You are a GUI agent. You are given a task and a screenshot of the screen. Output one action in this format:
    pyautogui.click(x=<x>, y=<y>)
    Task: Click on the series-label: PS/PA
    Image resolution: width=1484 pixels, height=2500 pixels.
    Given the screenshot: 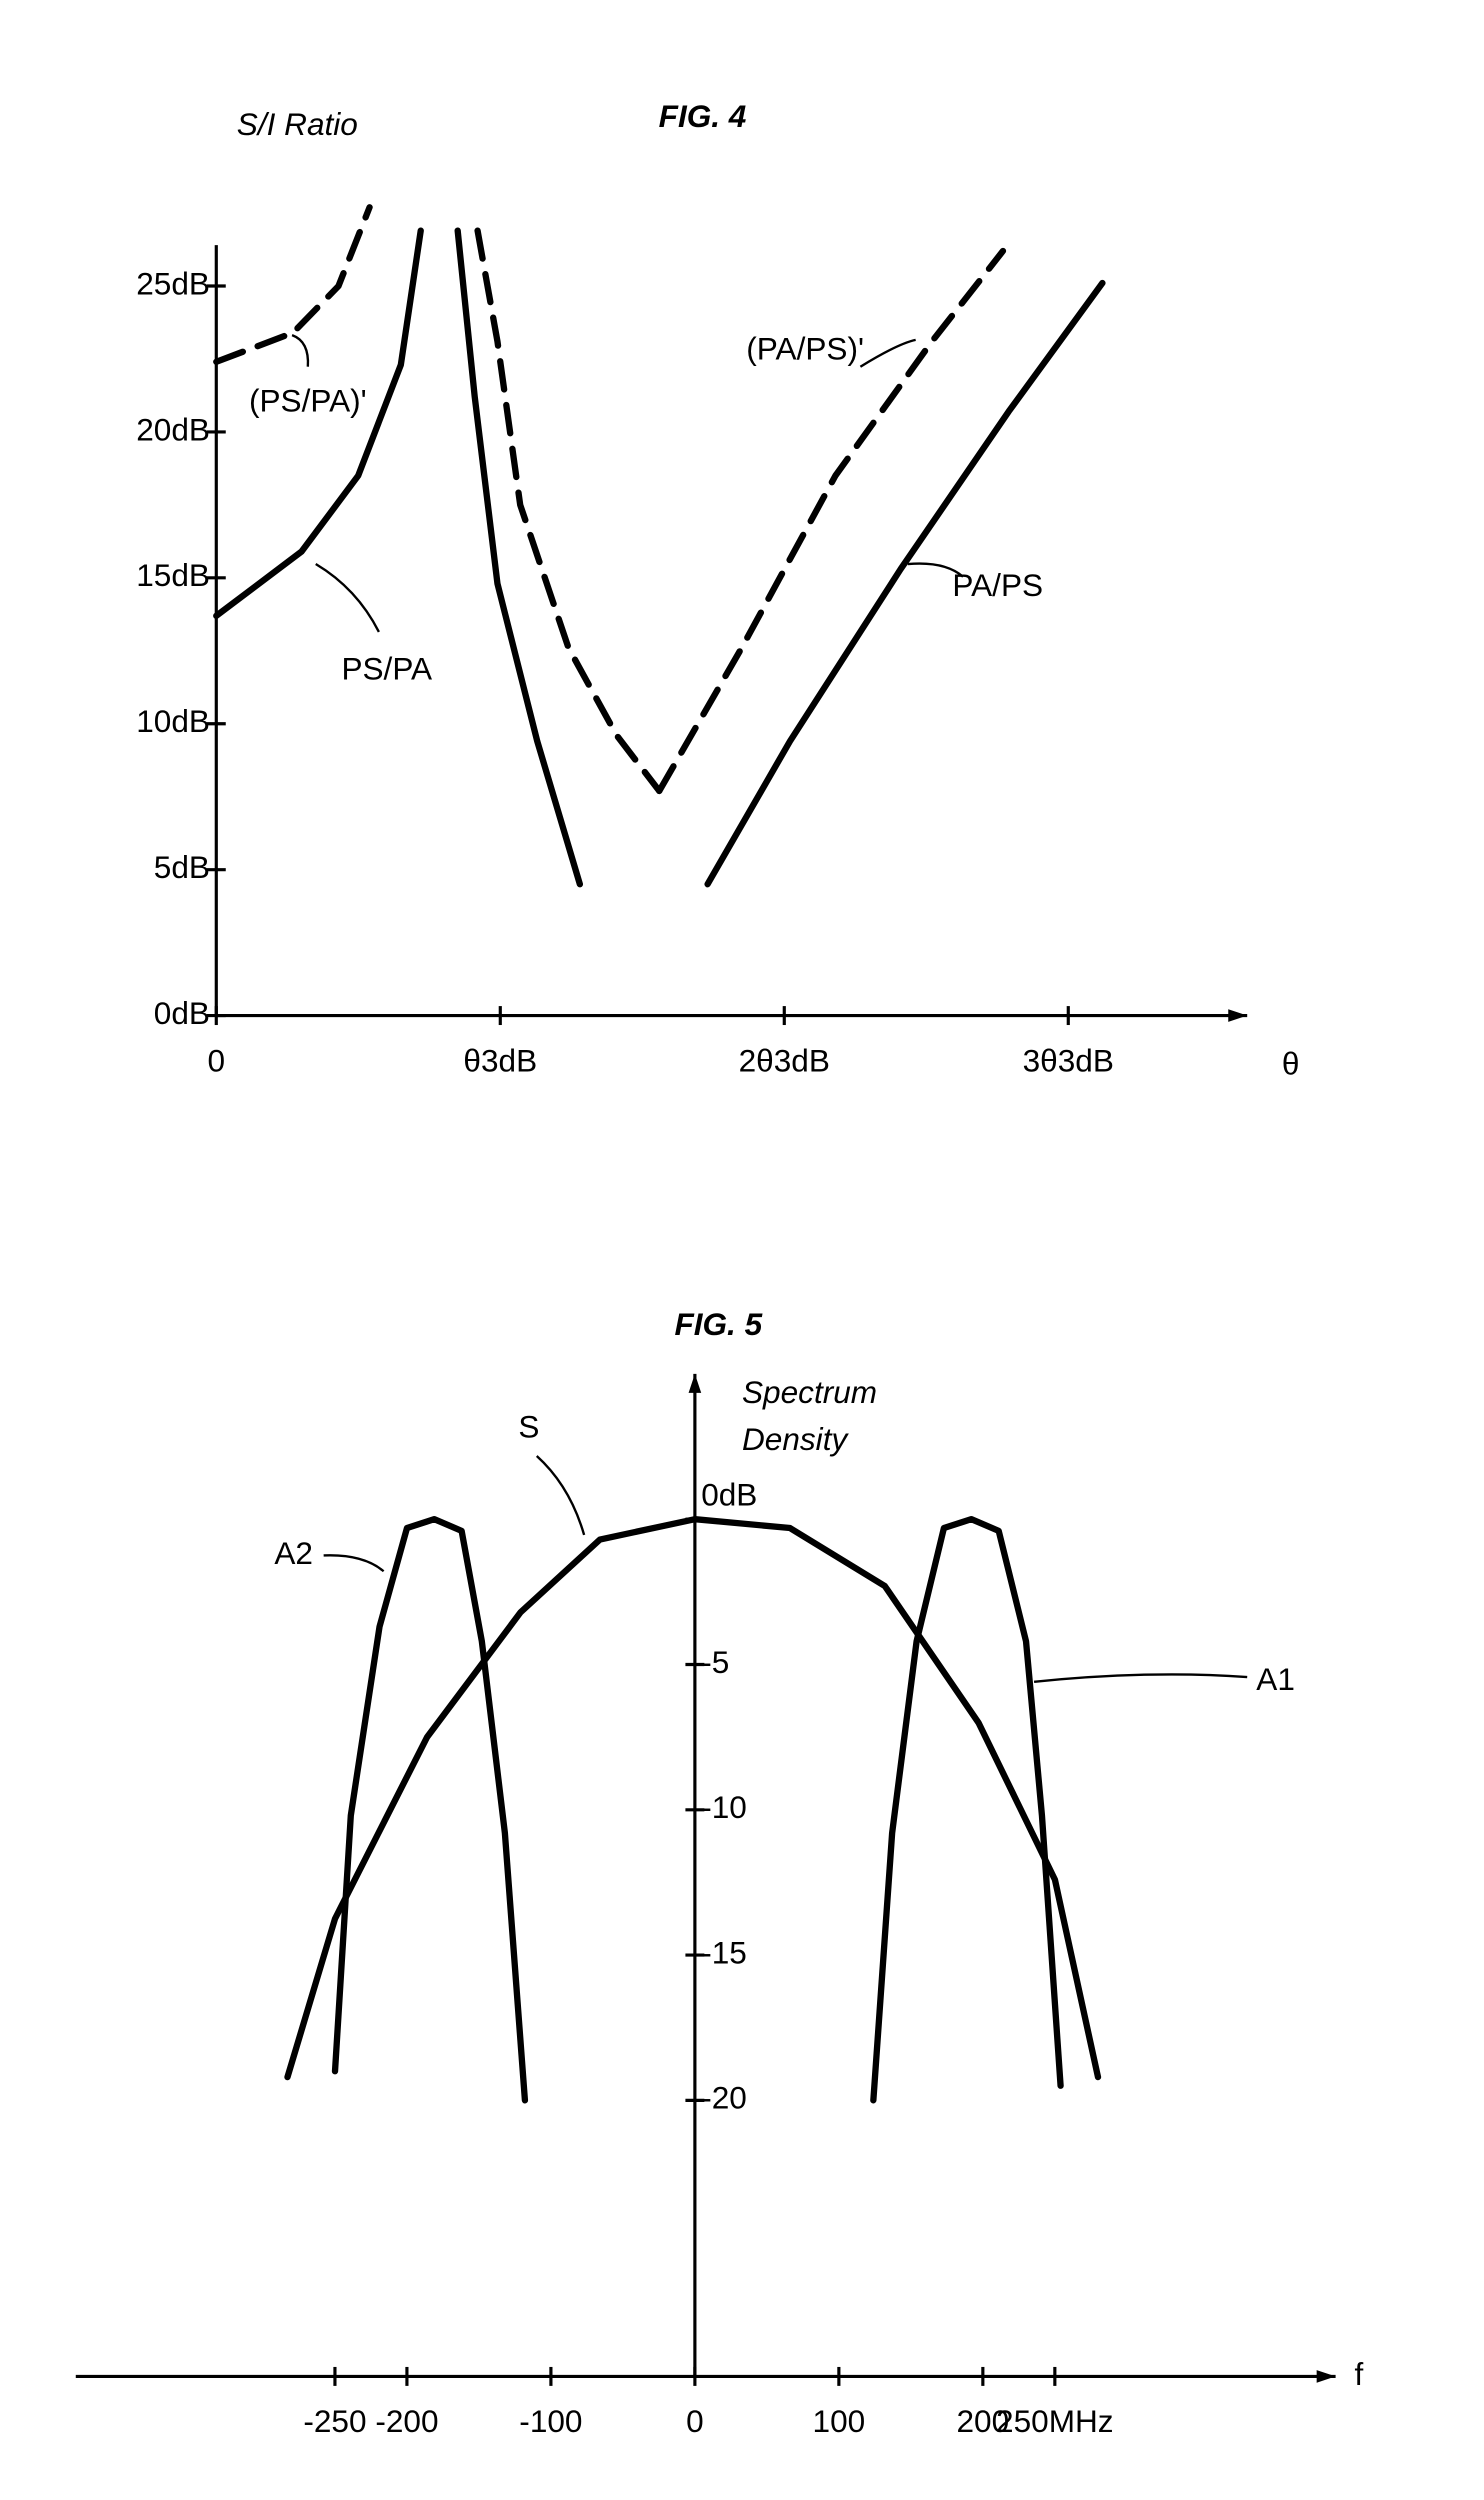 What is the action you would take?
    pyautogui.click(x=386, y=669)
    